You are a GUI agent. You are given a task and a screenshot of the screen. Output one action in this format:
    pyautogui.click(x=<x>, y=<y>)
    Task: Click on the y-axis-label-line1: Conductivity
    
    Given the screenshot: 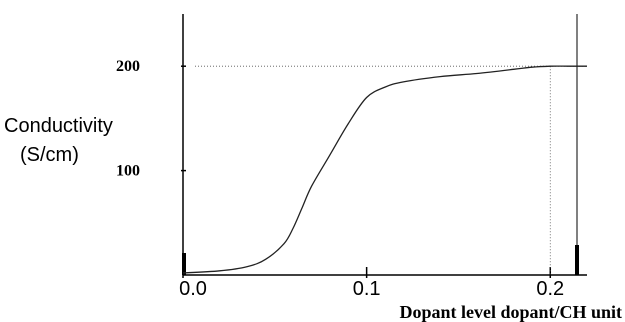 What is the action you would take?
    pyautogui.click(x=58, y=126)
    